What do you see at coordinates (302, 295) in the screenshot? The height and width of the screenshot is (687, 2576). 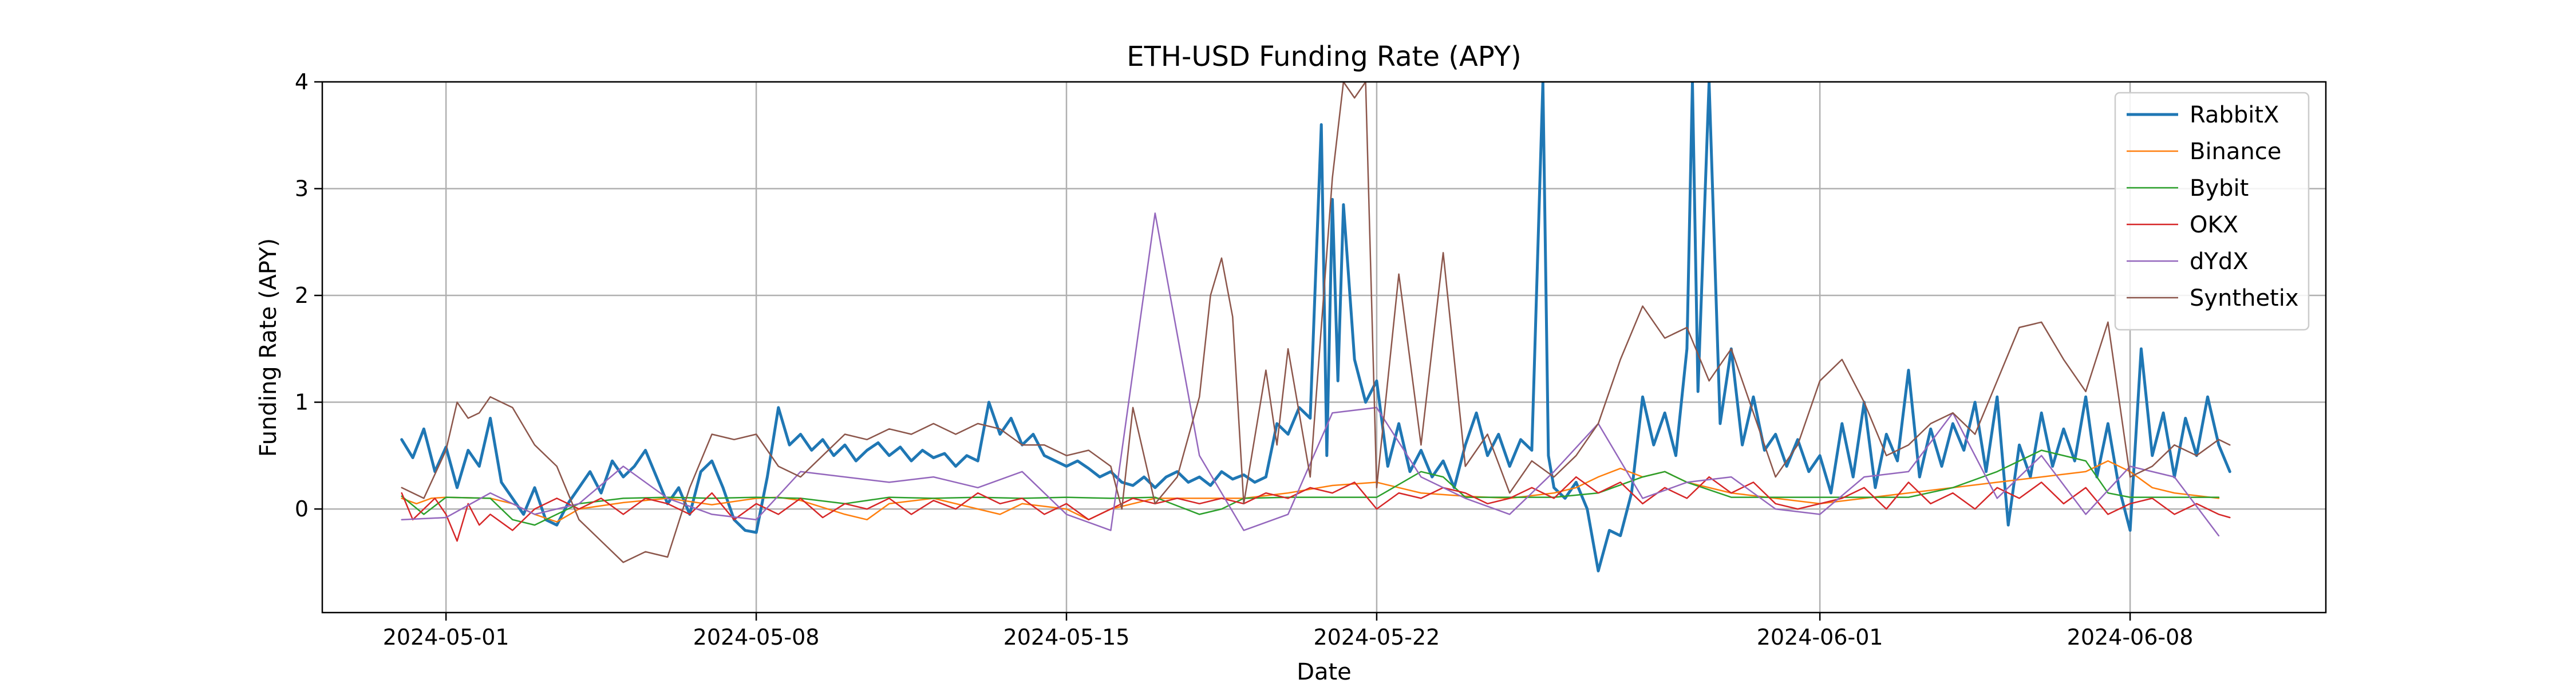 I see `y-tick-label: 2` at bounding box center [302, 295].